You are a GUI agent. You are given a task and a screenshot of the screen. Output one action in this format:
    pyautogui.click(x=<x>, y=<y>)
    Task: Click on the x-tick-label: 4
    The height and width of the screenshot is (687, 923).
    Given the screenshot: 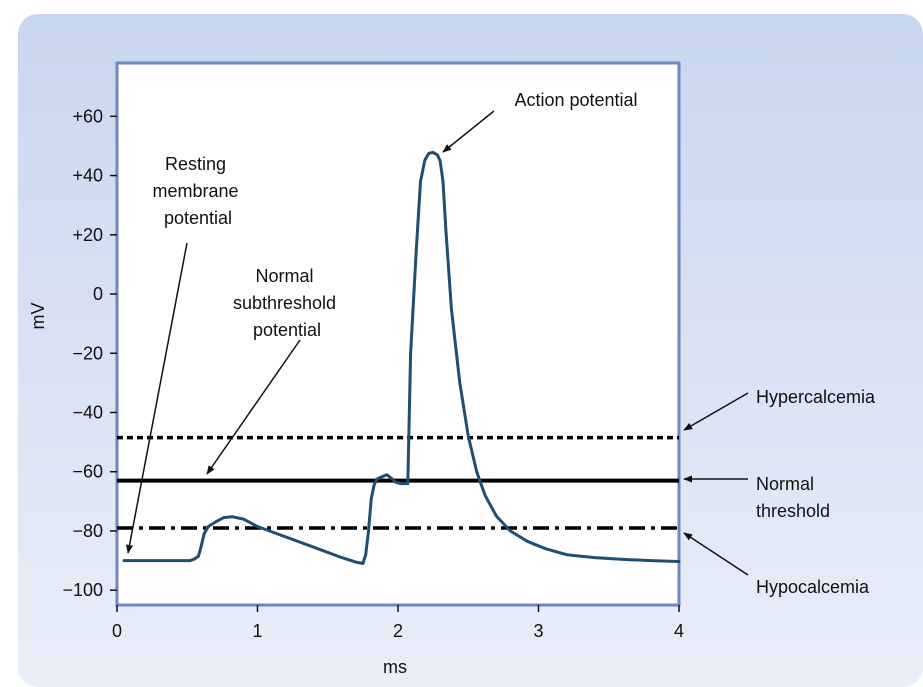 What is the action you would take?
    pyautogui.click(x=679, y=631)
    